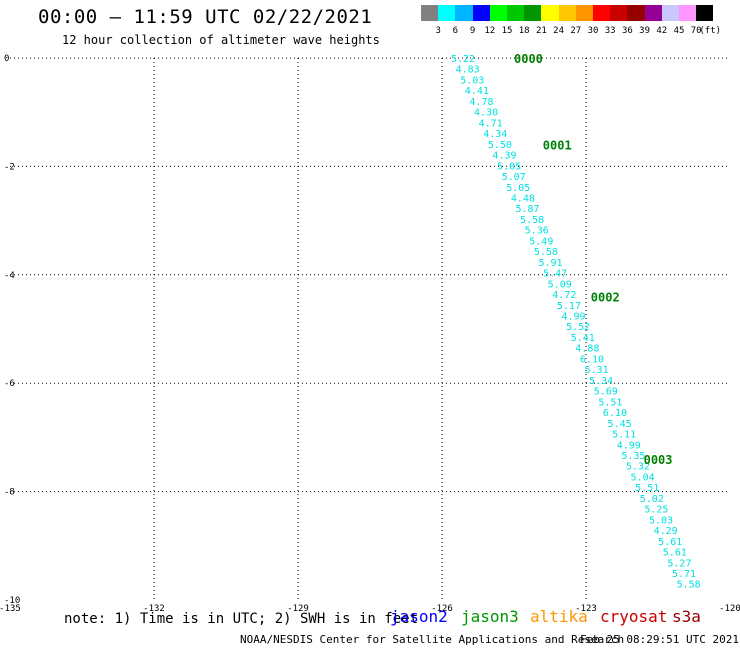 This screenshot has width=740, height=650. What do you see at coordinates (666, 531) in the screenshot?
I see `wave-height-value: 4.29` at bounding box center [666, 531].